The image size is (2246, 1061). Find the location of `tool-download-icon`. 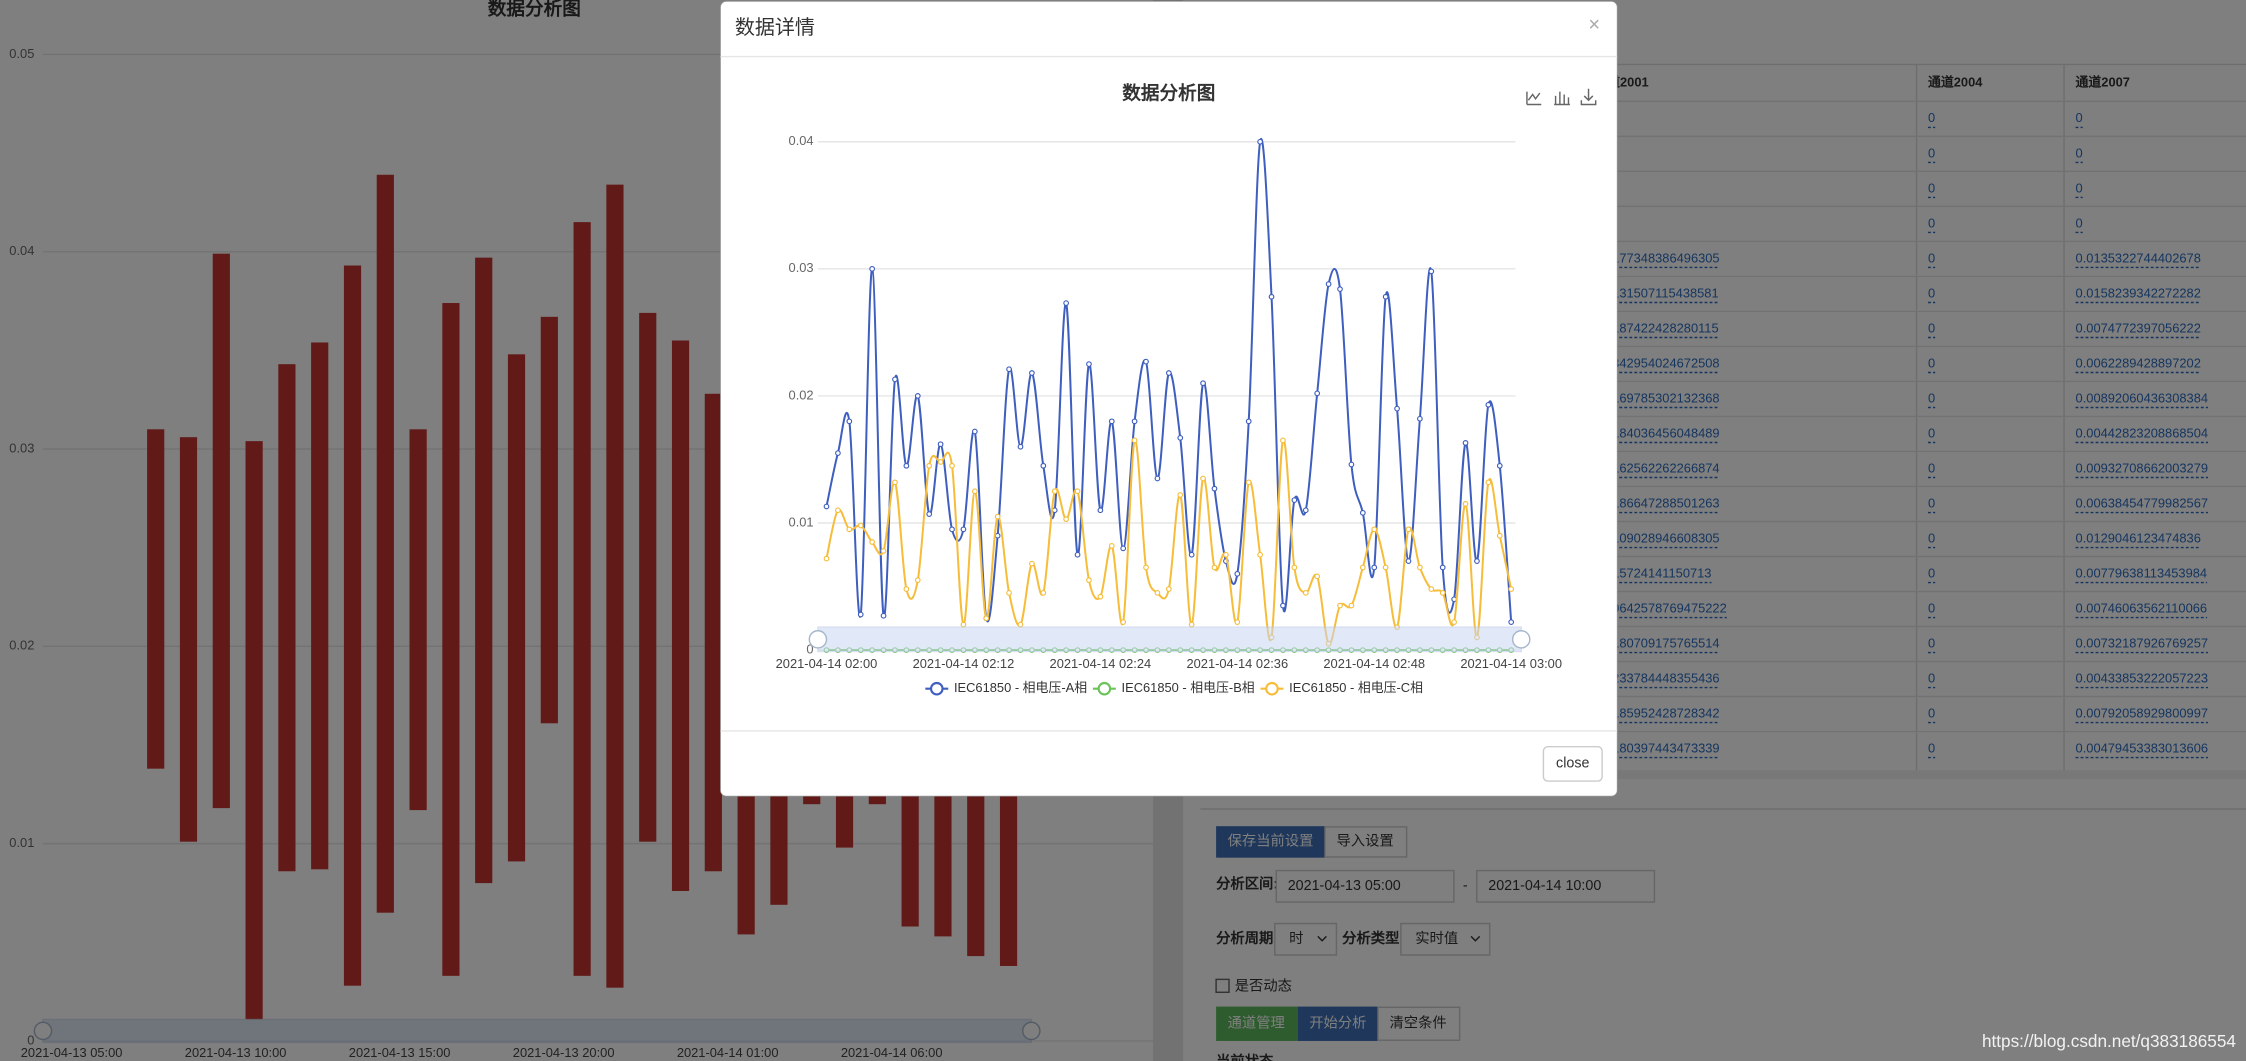

tool-download-icon is located at coordinates (1588, 97).